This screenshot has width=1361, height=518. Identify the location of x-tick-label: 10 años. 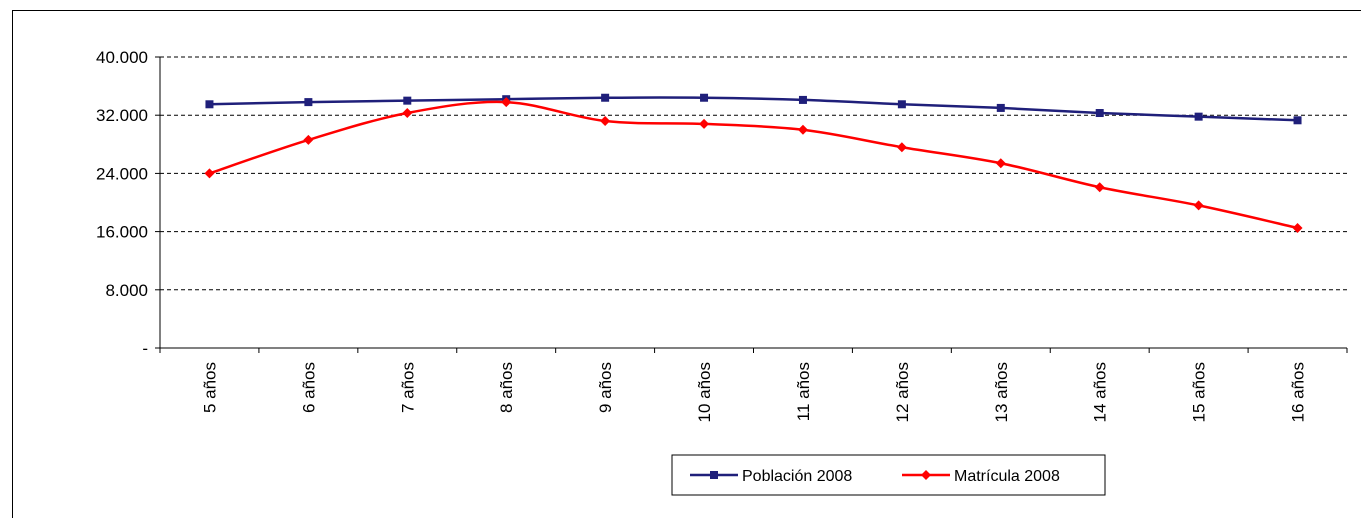
(704, 392).